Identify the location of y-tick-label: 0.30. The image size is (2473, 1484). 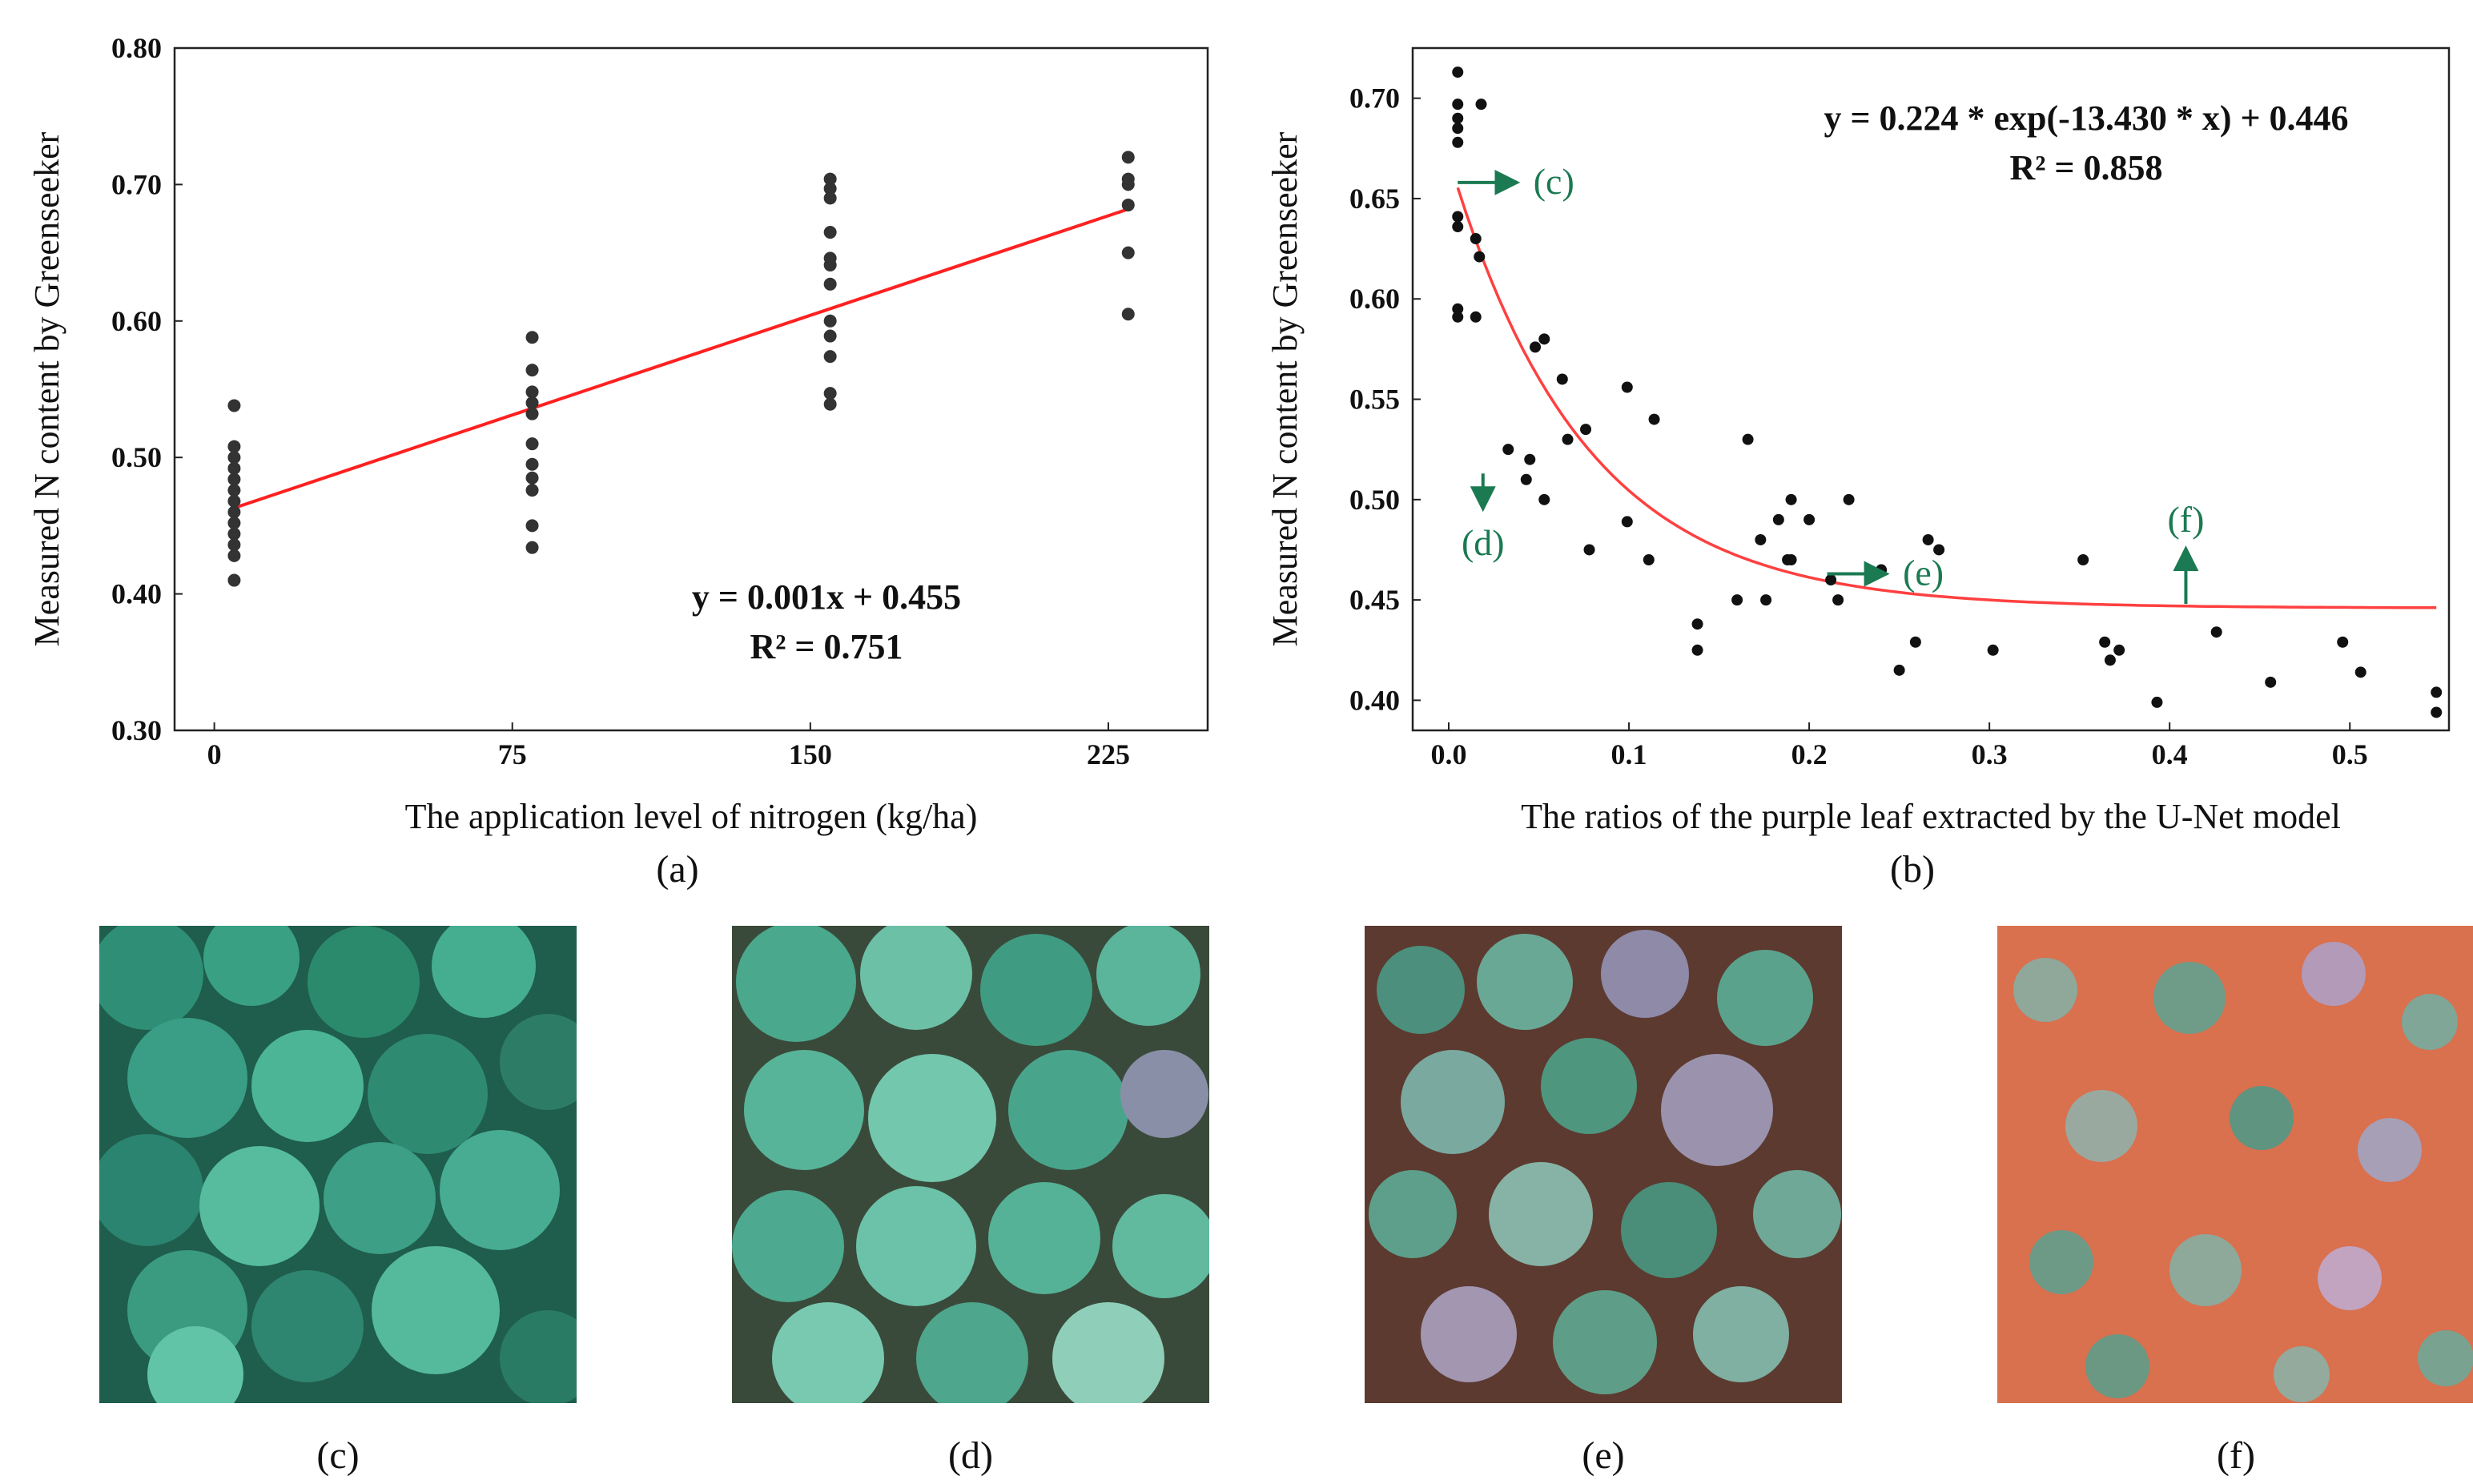
(136, 730).